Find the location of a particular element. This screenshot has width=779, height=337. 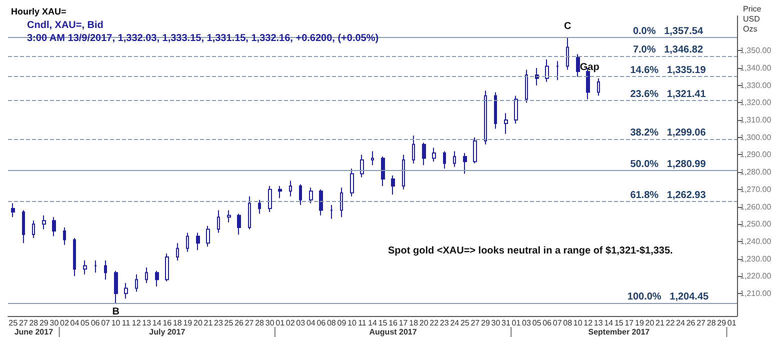

y-tick-label: 1,290.00 is located at coordinates (756, 155).